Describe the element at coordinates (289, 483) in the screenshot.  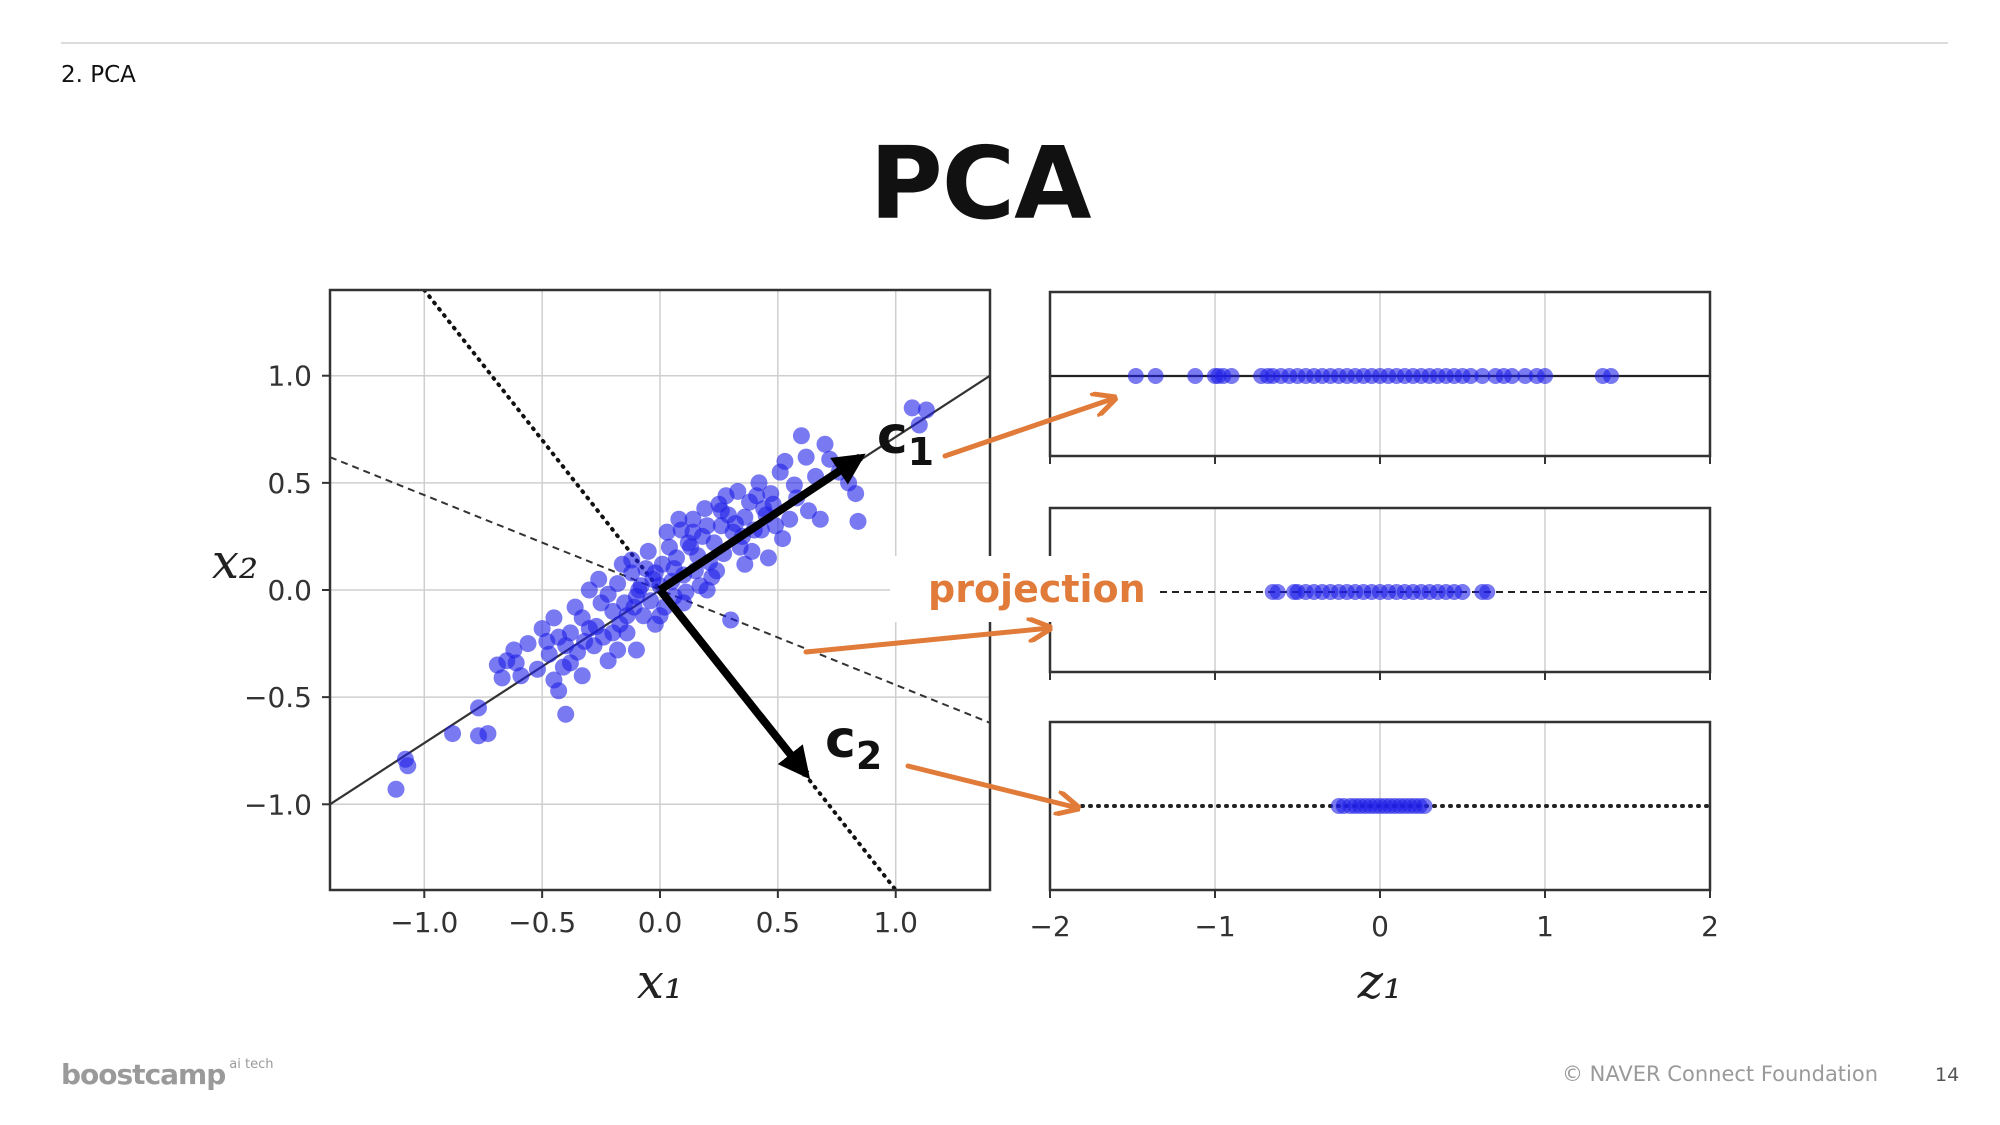
I see `y-tick-label: 0.5` at that location.